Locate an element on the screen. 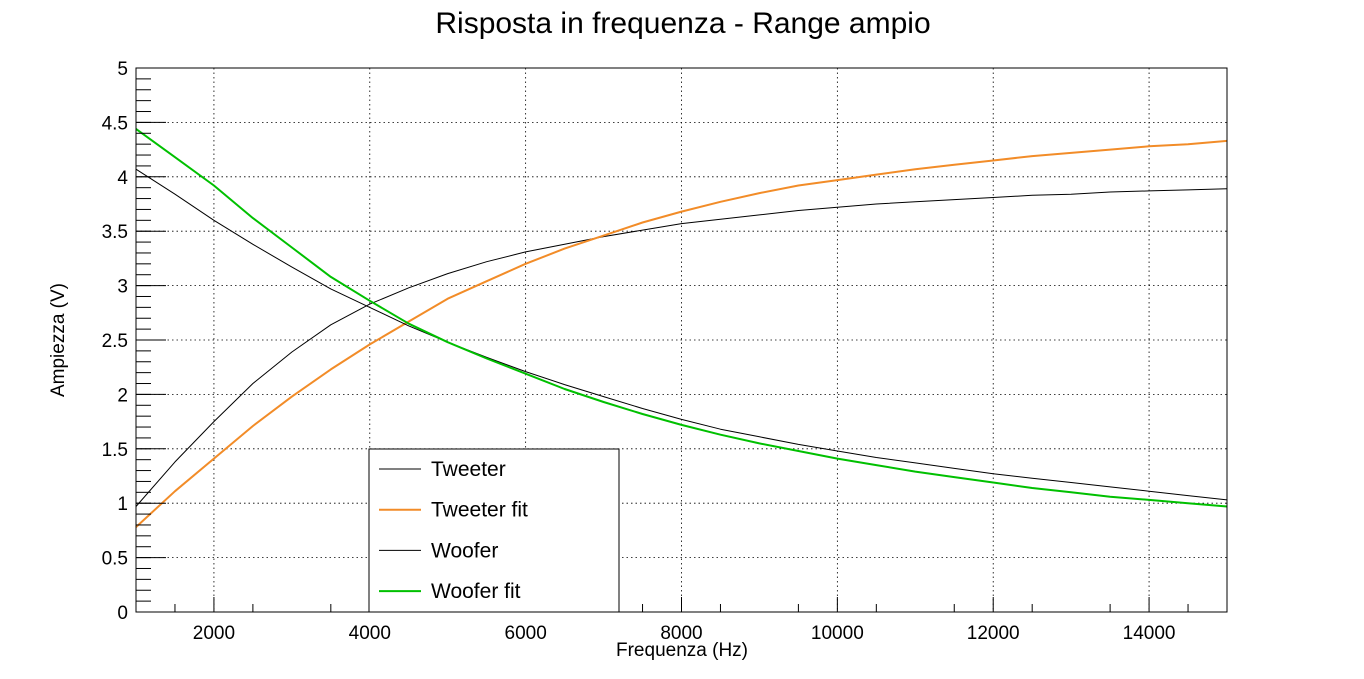  x-tick-label: 12000 is located at coordinates (993, 633).